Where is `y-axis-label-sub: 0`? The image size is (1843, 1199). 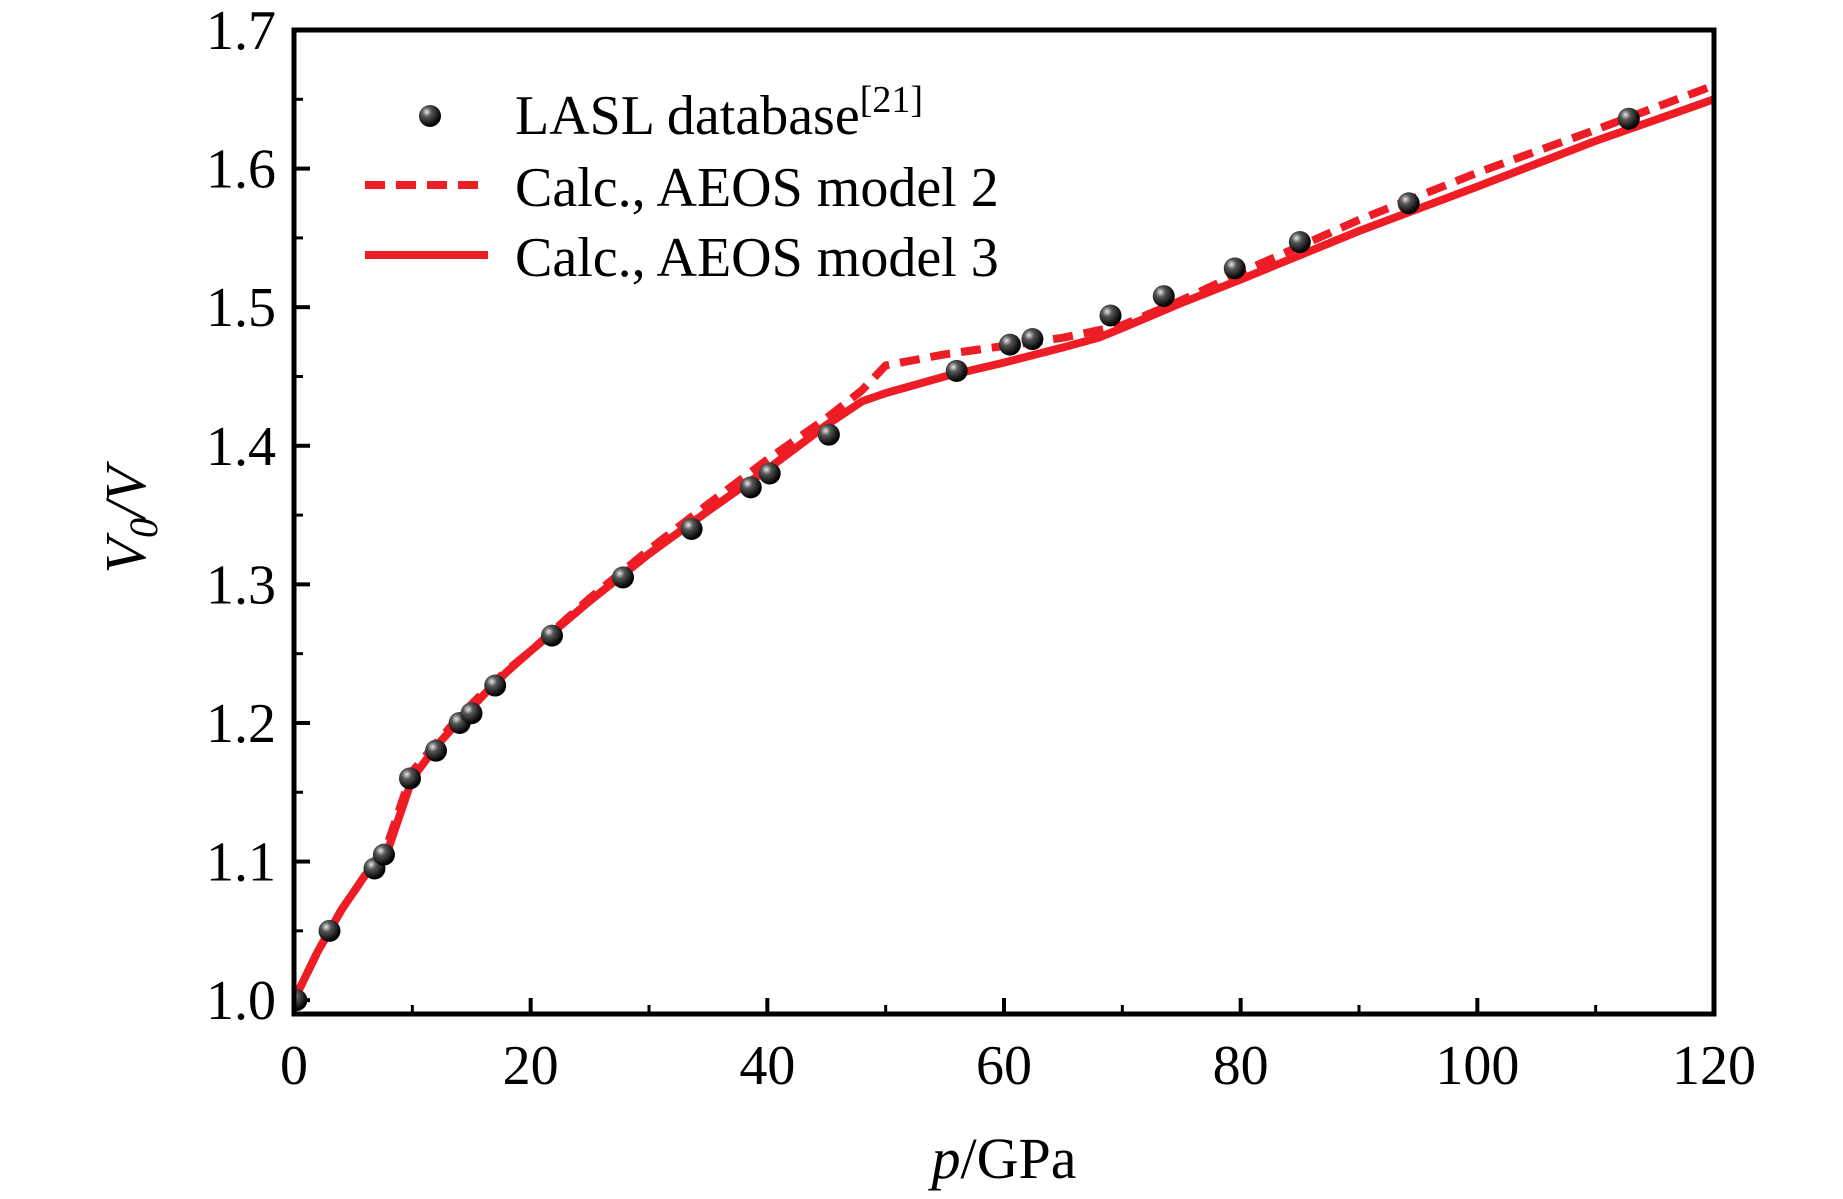 y-axis-label-sub: 0 is located at coordinates (143, 528).